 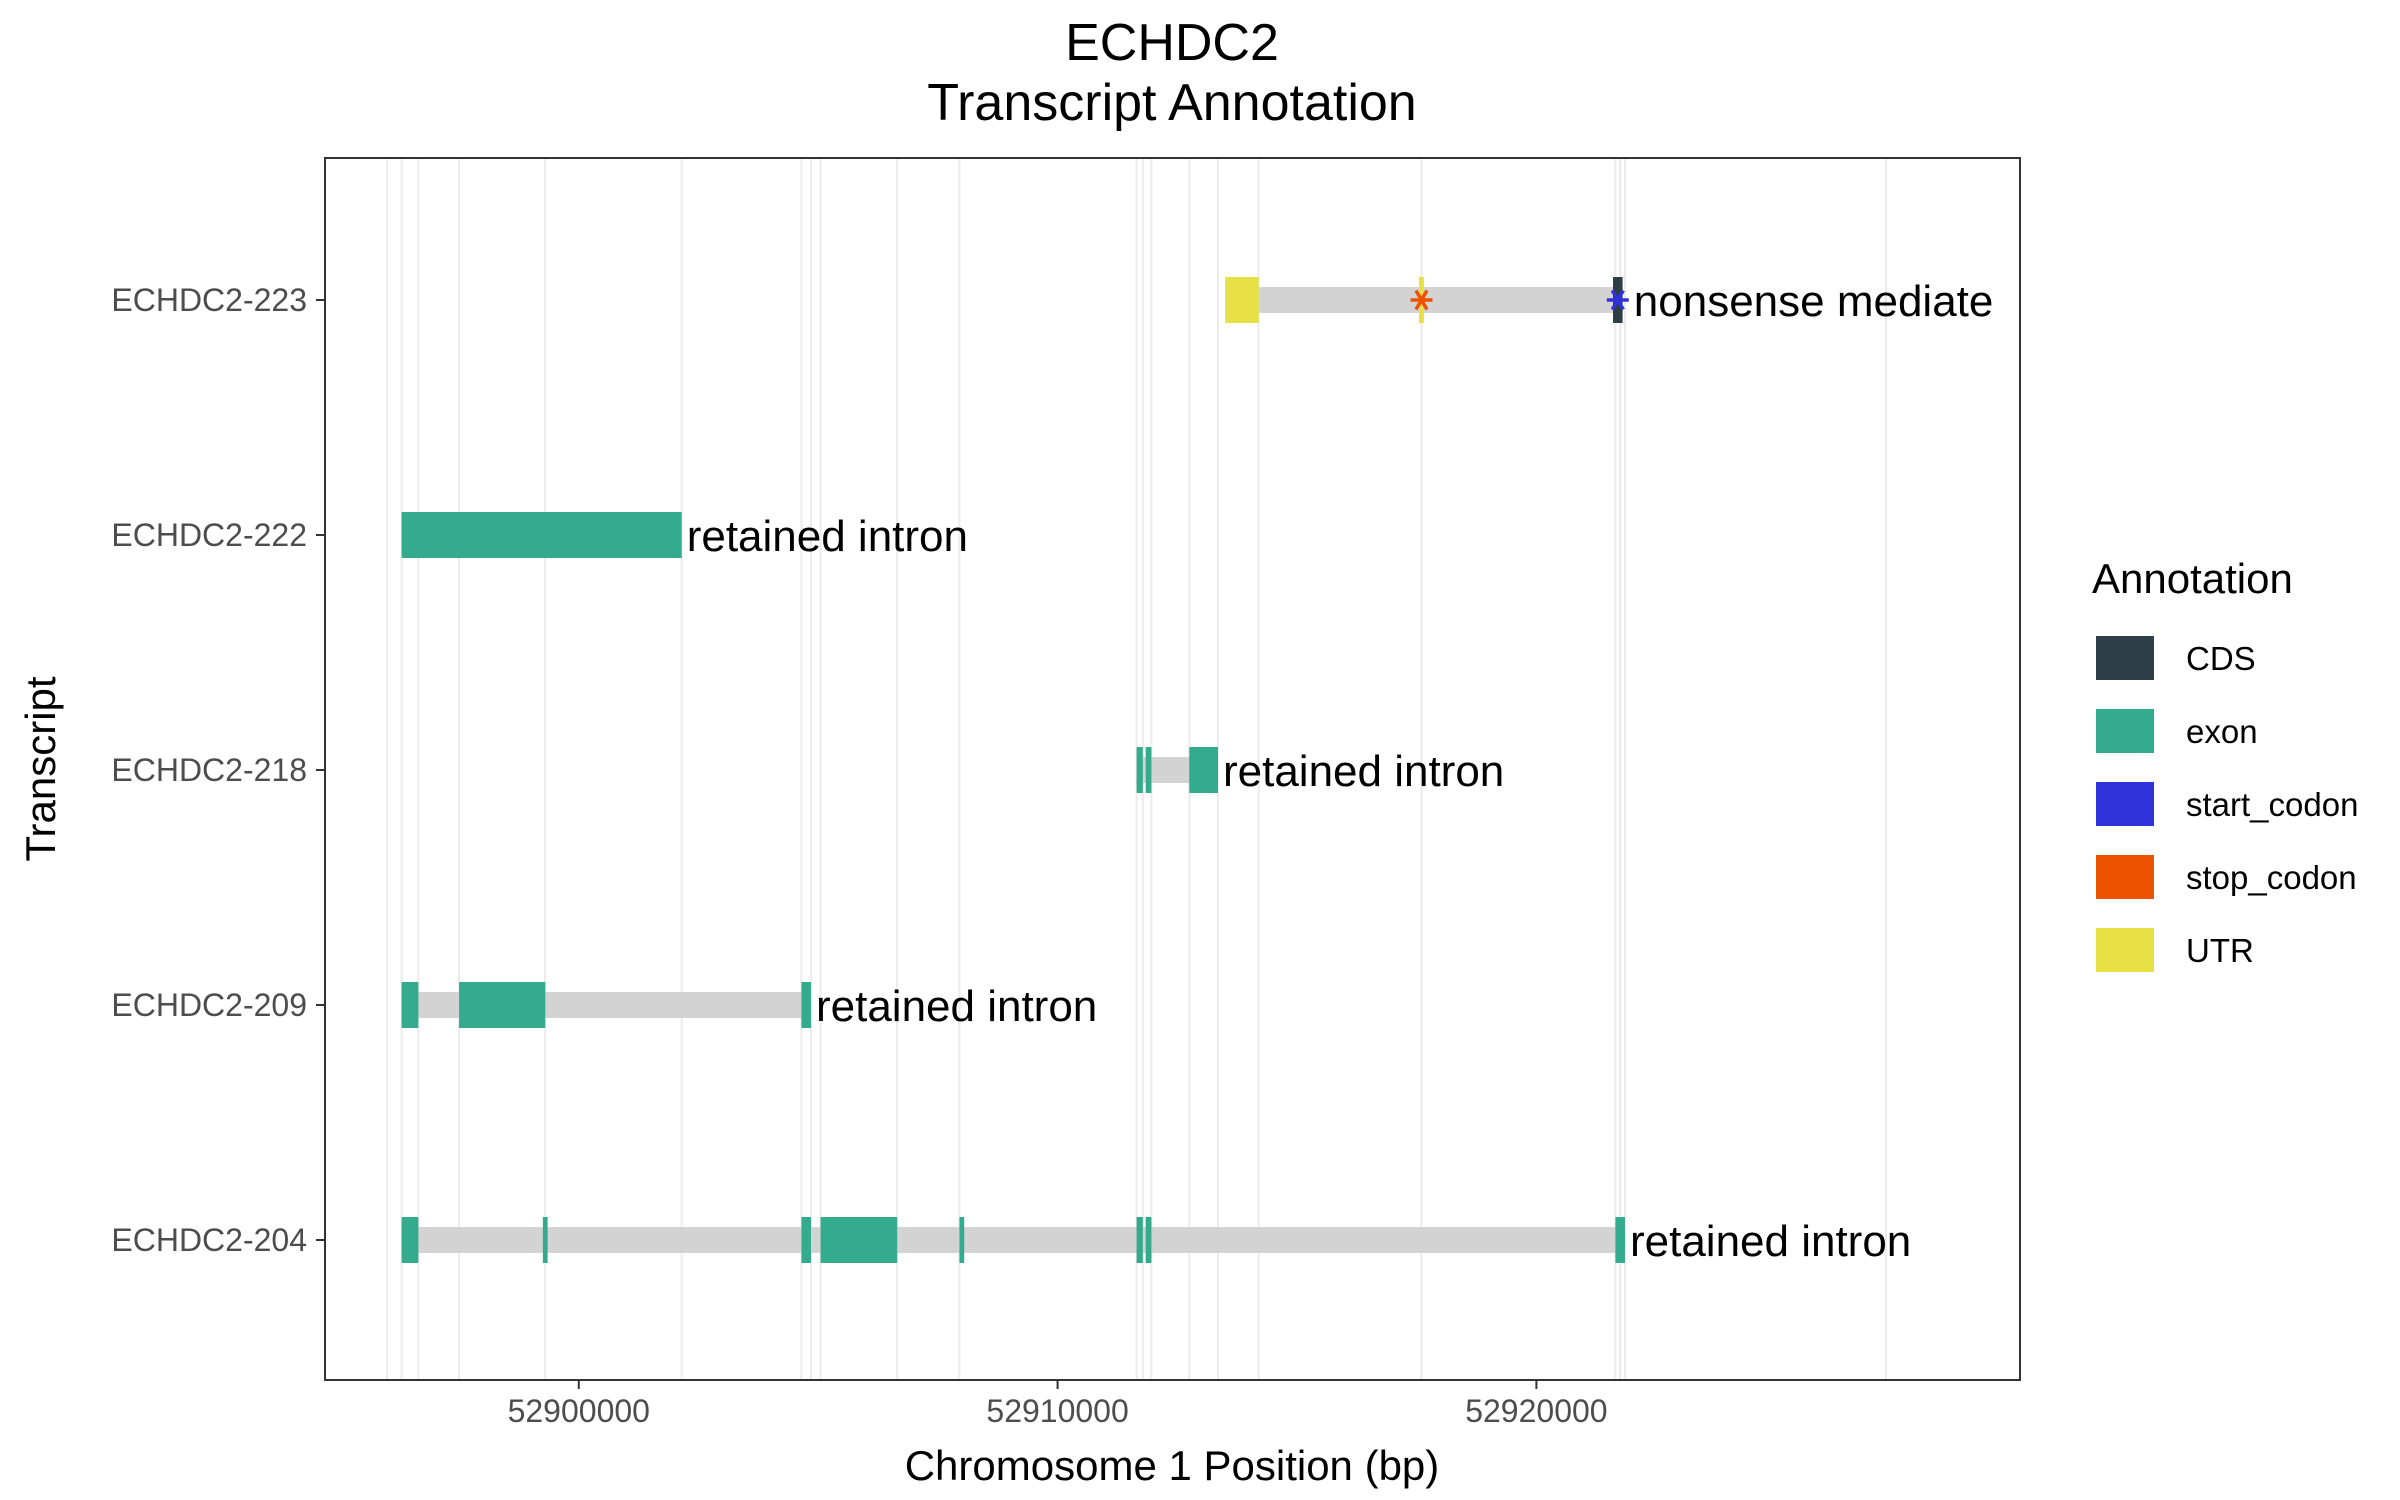 What do you see at coordinates (209, 1005) in the screenshot?
I see `y-tick-label-3: ECHDC2-209` at bounding box center [209, 1005].